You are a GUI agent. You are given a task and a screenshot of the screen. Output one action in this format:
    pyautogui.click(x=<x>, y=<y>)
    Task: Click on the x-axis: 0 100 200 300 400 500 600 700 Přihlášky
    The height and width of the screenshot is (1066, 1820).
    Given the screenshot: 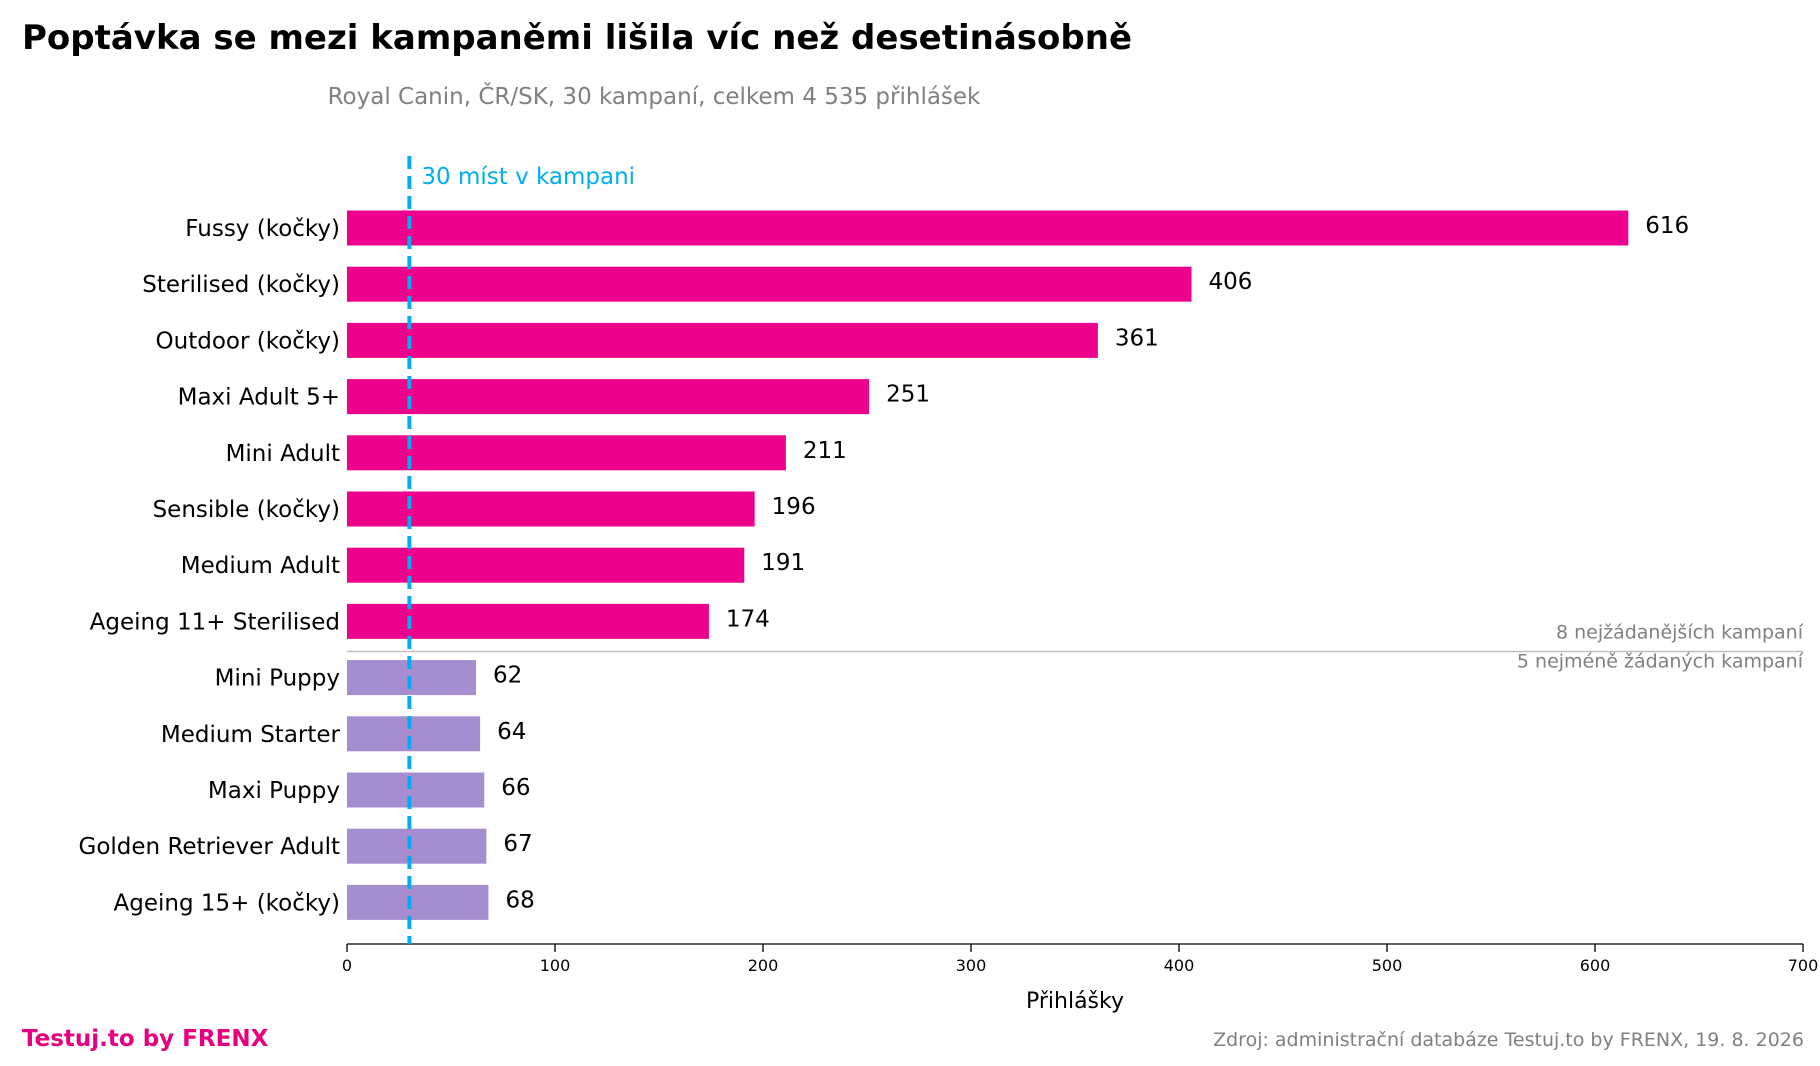 What is the action you would take?
    pyautogui.click(x=1080, y=978)
    